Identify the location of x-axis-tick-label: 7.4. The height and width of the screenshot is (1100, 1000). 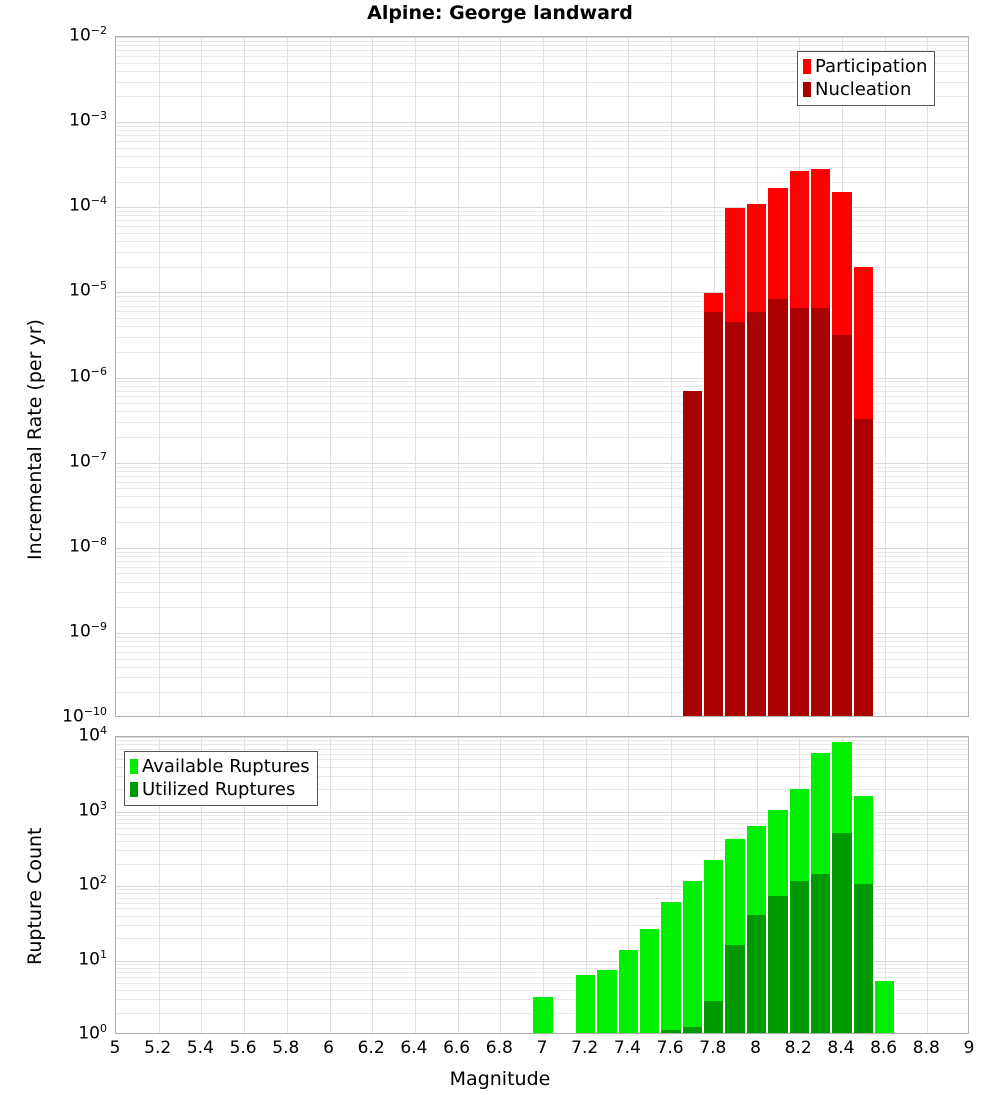
(627, 1048).